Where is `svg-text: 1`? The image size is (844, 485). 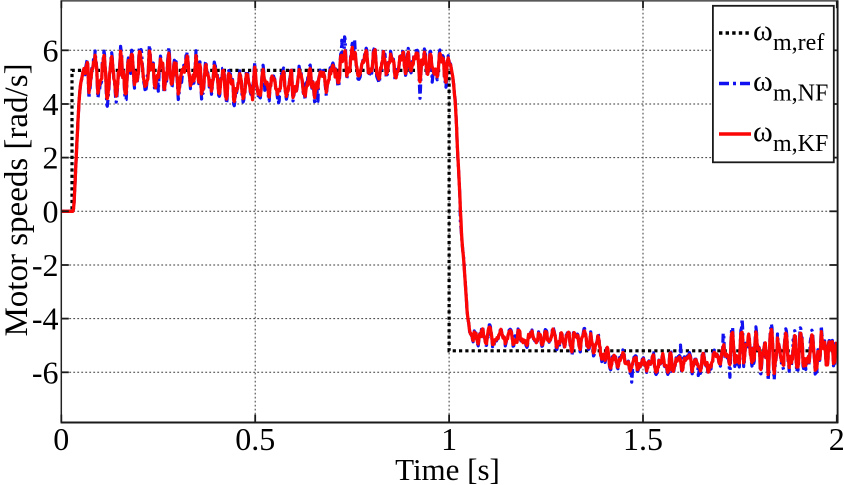 svg-text: 1 is located at coordinates (449, 439).